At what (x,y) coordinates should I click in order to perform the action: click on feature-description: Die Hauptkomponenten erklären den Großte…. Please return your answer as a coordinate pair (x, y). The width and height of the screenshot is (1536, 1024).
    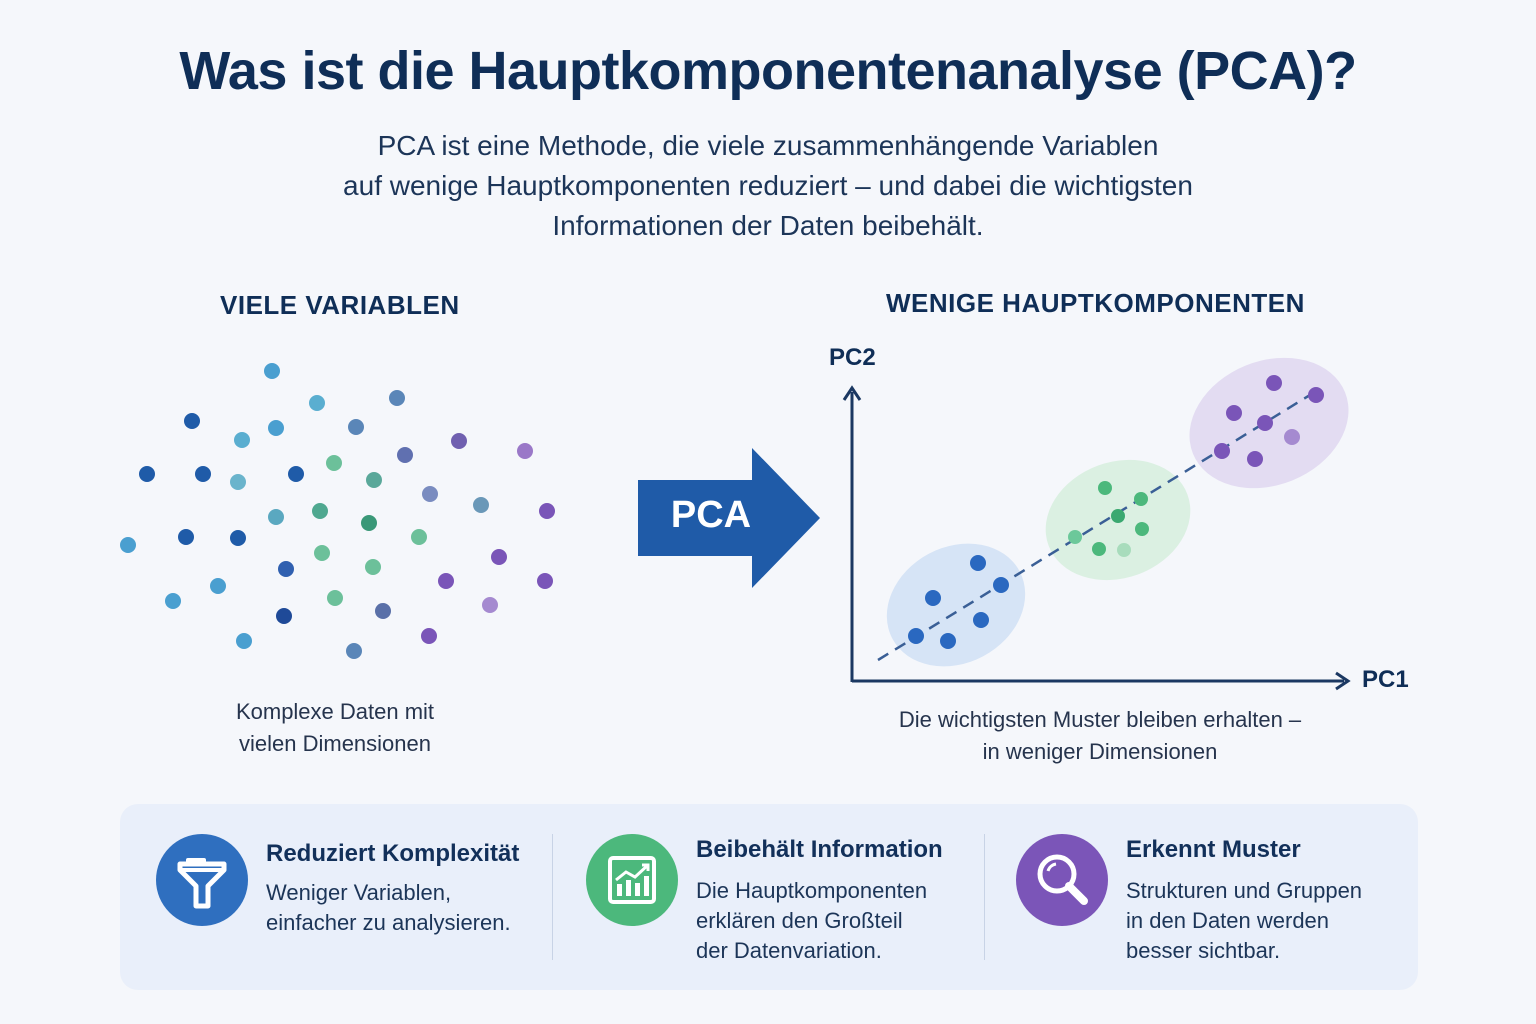
    Looking at the image, I should click on (841, 921).